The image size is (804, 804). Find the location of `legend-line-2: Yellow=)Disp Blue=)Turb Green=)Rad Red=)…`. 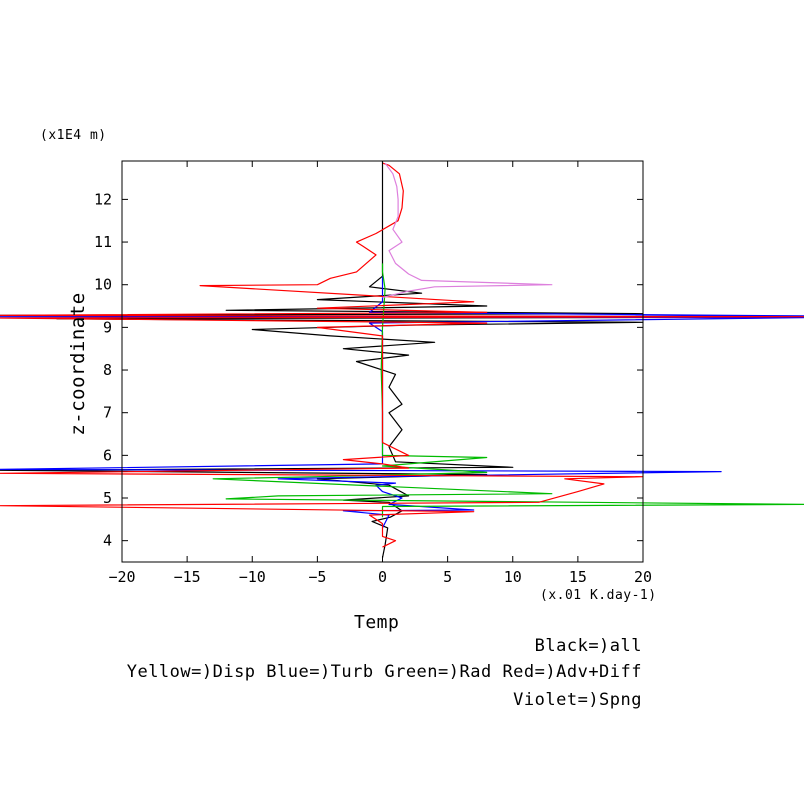

legend-line-2: Yellow=)Disp Blue=)Turb Green=)Rad Red=)… is located at coordinates (384, 672).